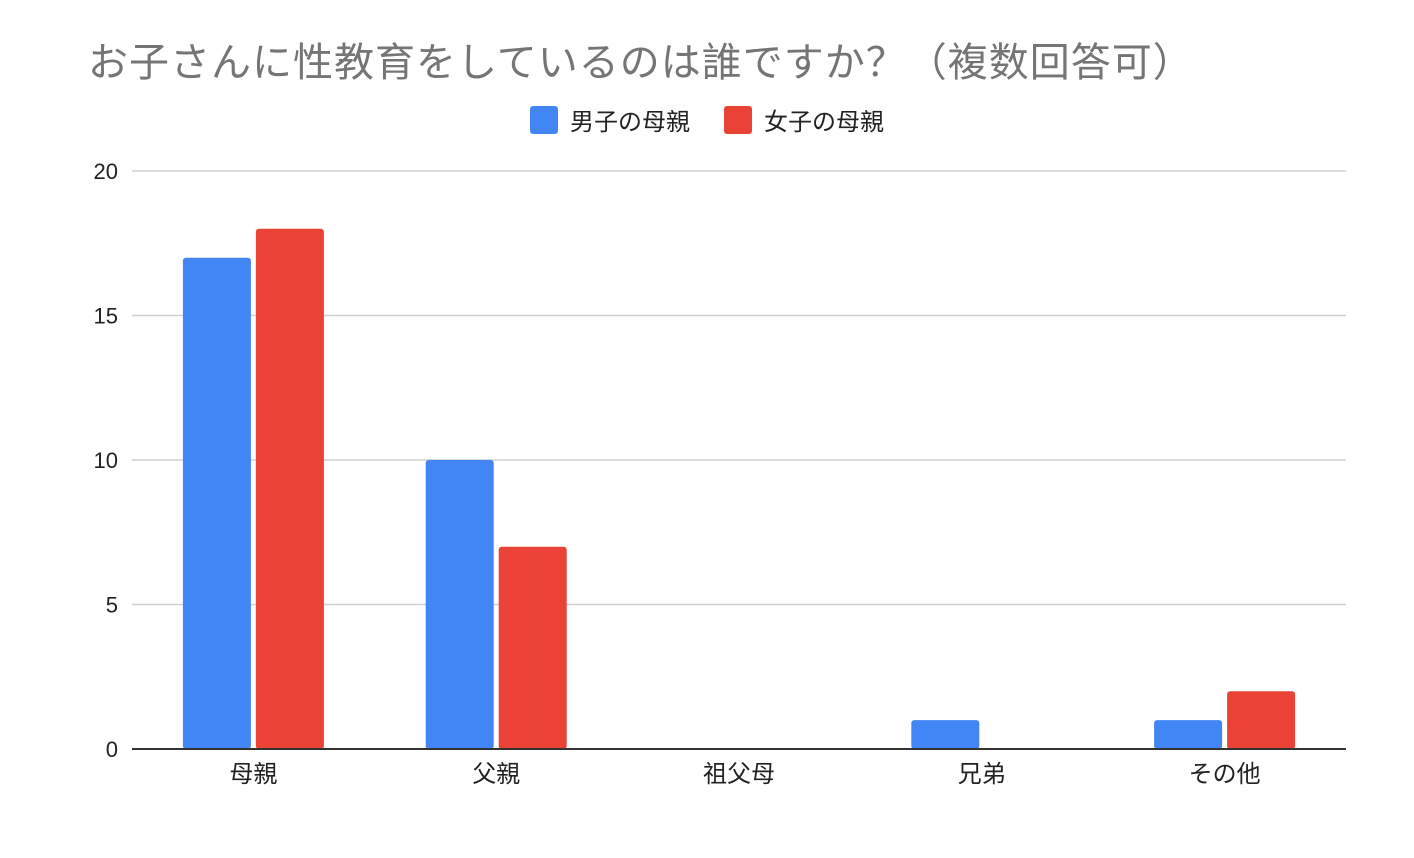 The height and width of the screenshot is (858, 1414). What do you see at coordinates (289, 489) in the screenshot?
I see `bar-母親-series-1` at bounding box center [289, 489].